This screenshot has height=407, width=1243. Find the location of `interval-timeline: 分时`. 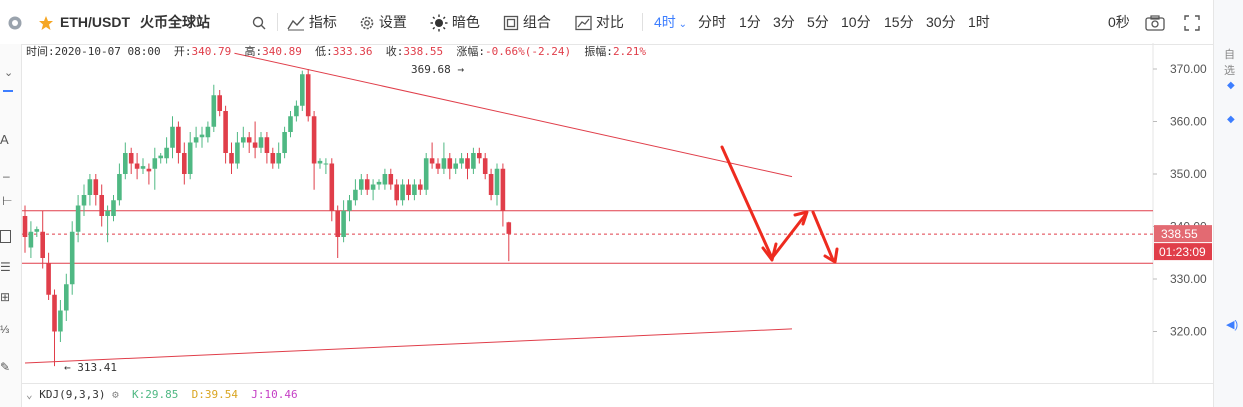

interval-timeline: 分时 is located at coordinates (712, 22).